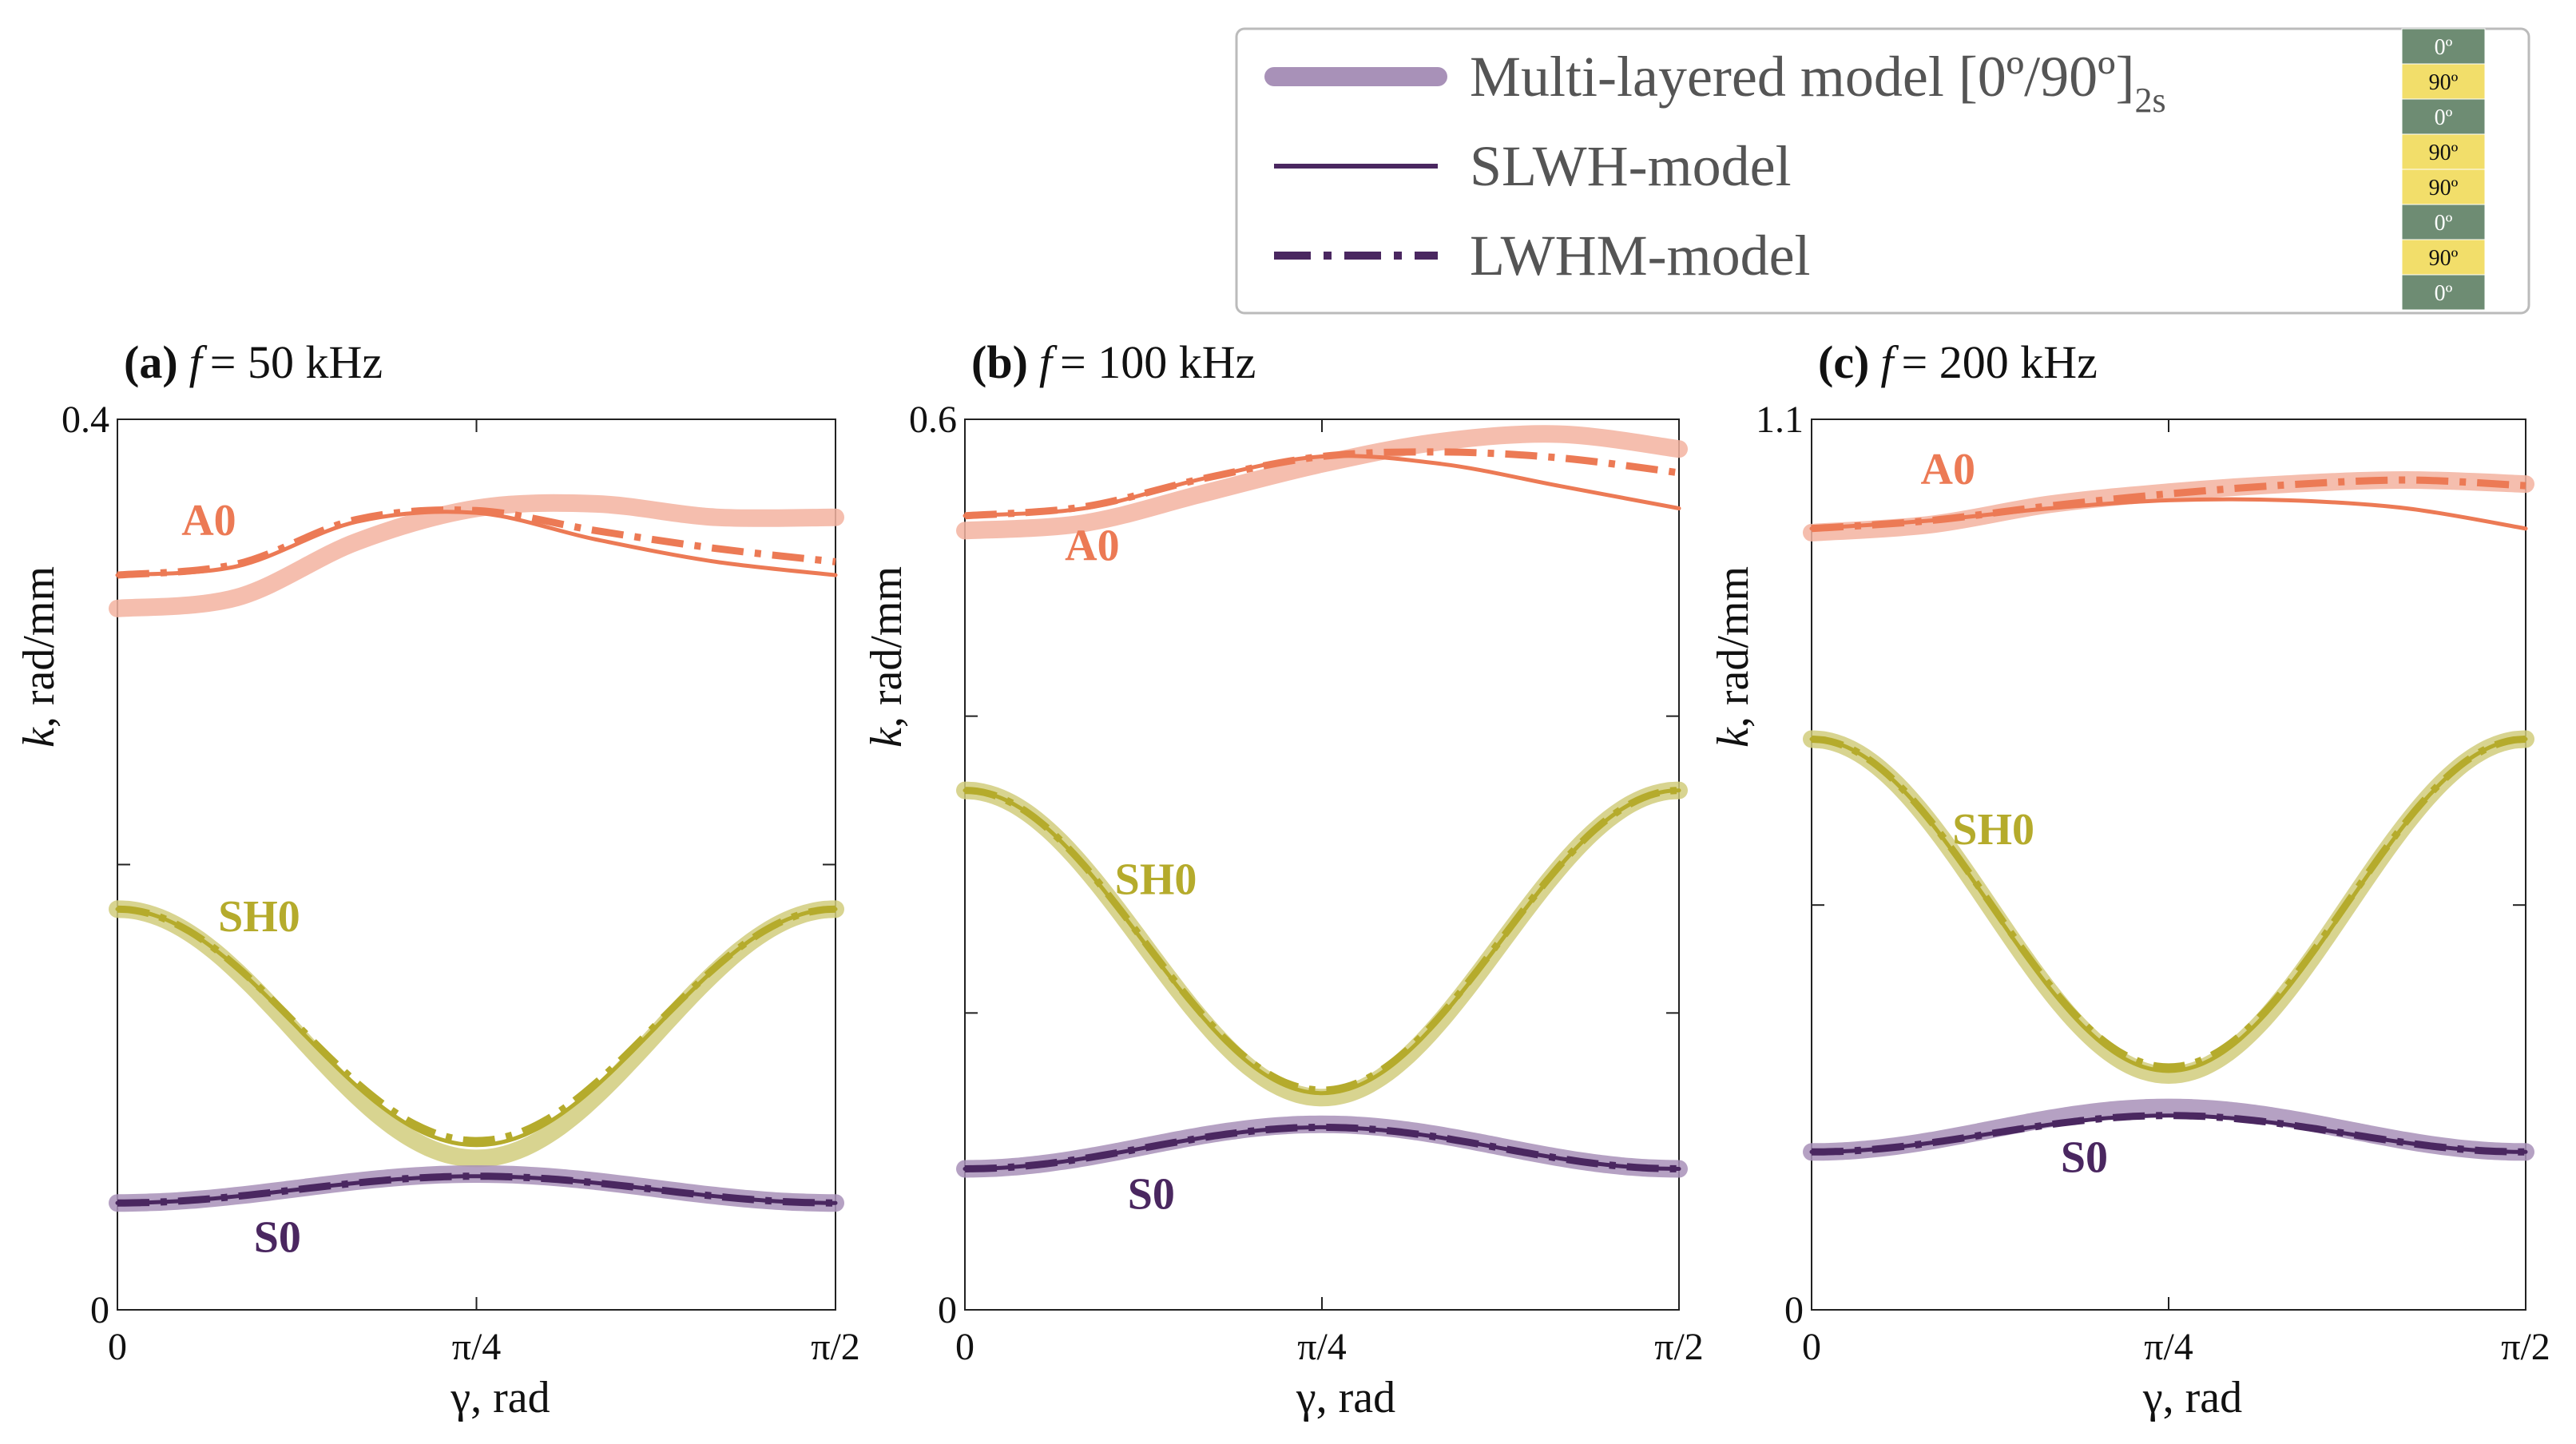 The image size is (2576, 1444). What do you see at coordinates (296, 362) in the screenshot?
I see `panel-frequency-value: = 50 kHz` at bounding box center [296, 362].